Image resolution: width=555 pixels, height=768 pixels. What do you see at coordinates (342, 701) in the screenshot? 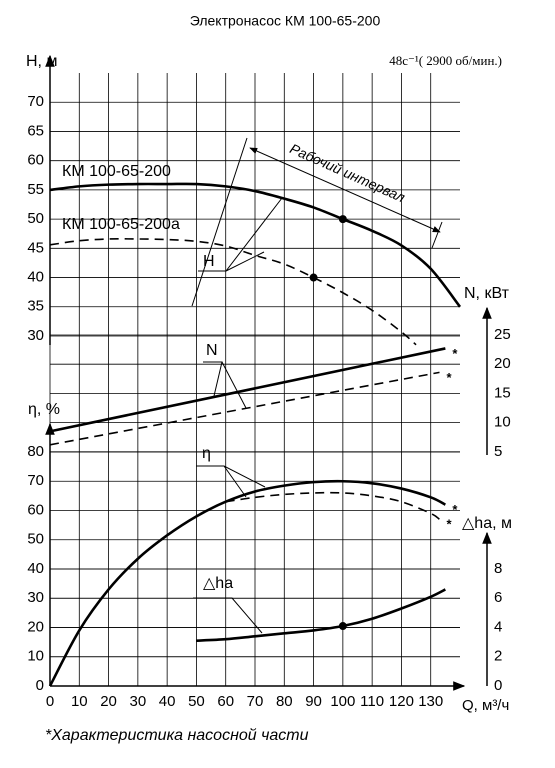
I see `x-tick-label: 100` at bounding box center [342, 701].